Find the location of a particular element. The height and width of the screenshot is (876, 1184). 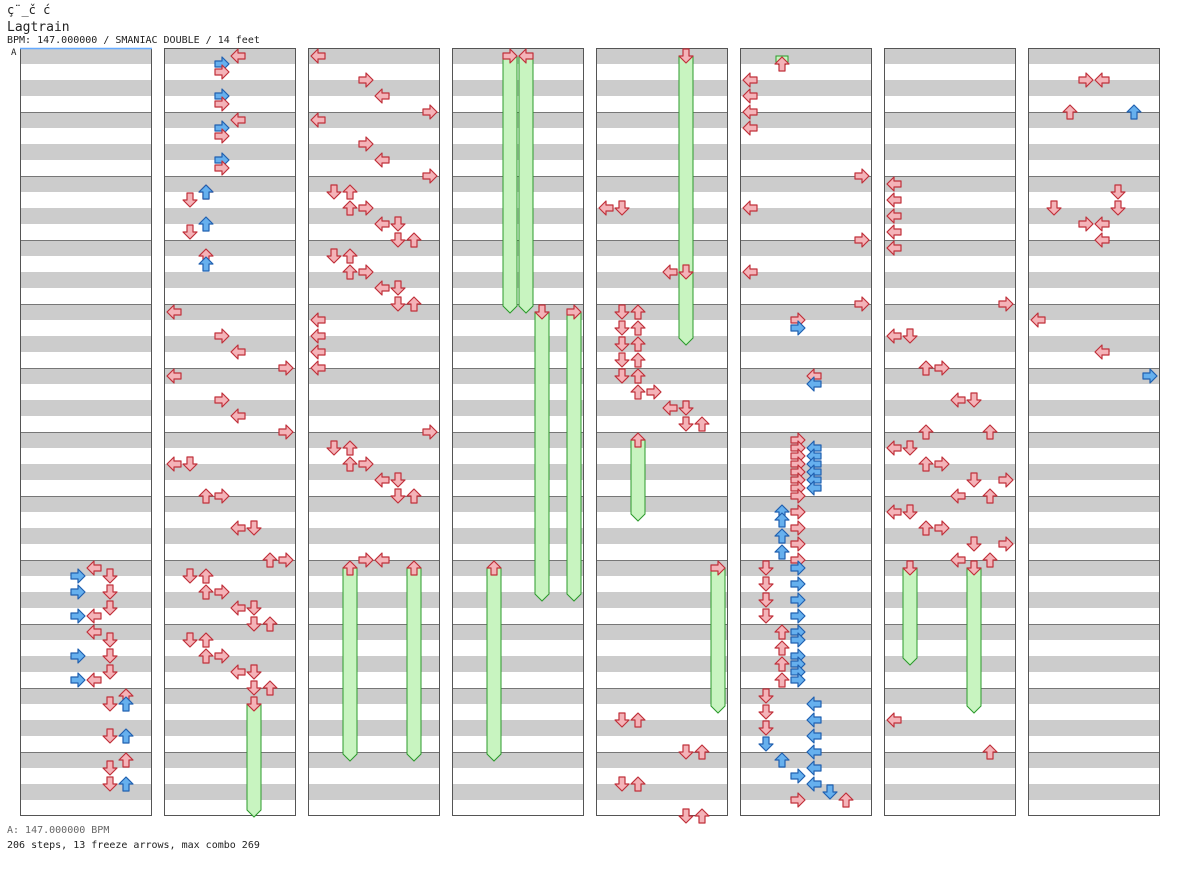

song-title: Lagtrain is located at coordinates (38, 27).